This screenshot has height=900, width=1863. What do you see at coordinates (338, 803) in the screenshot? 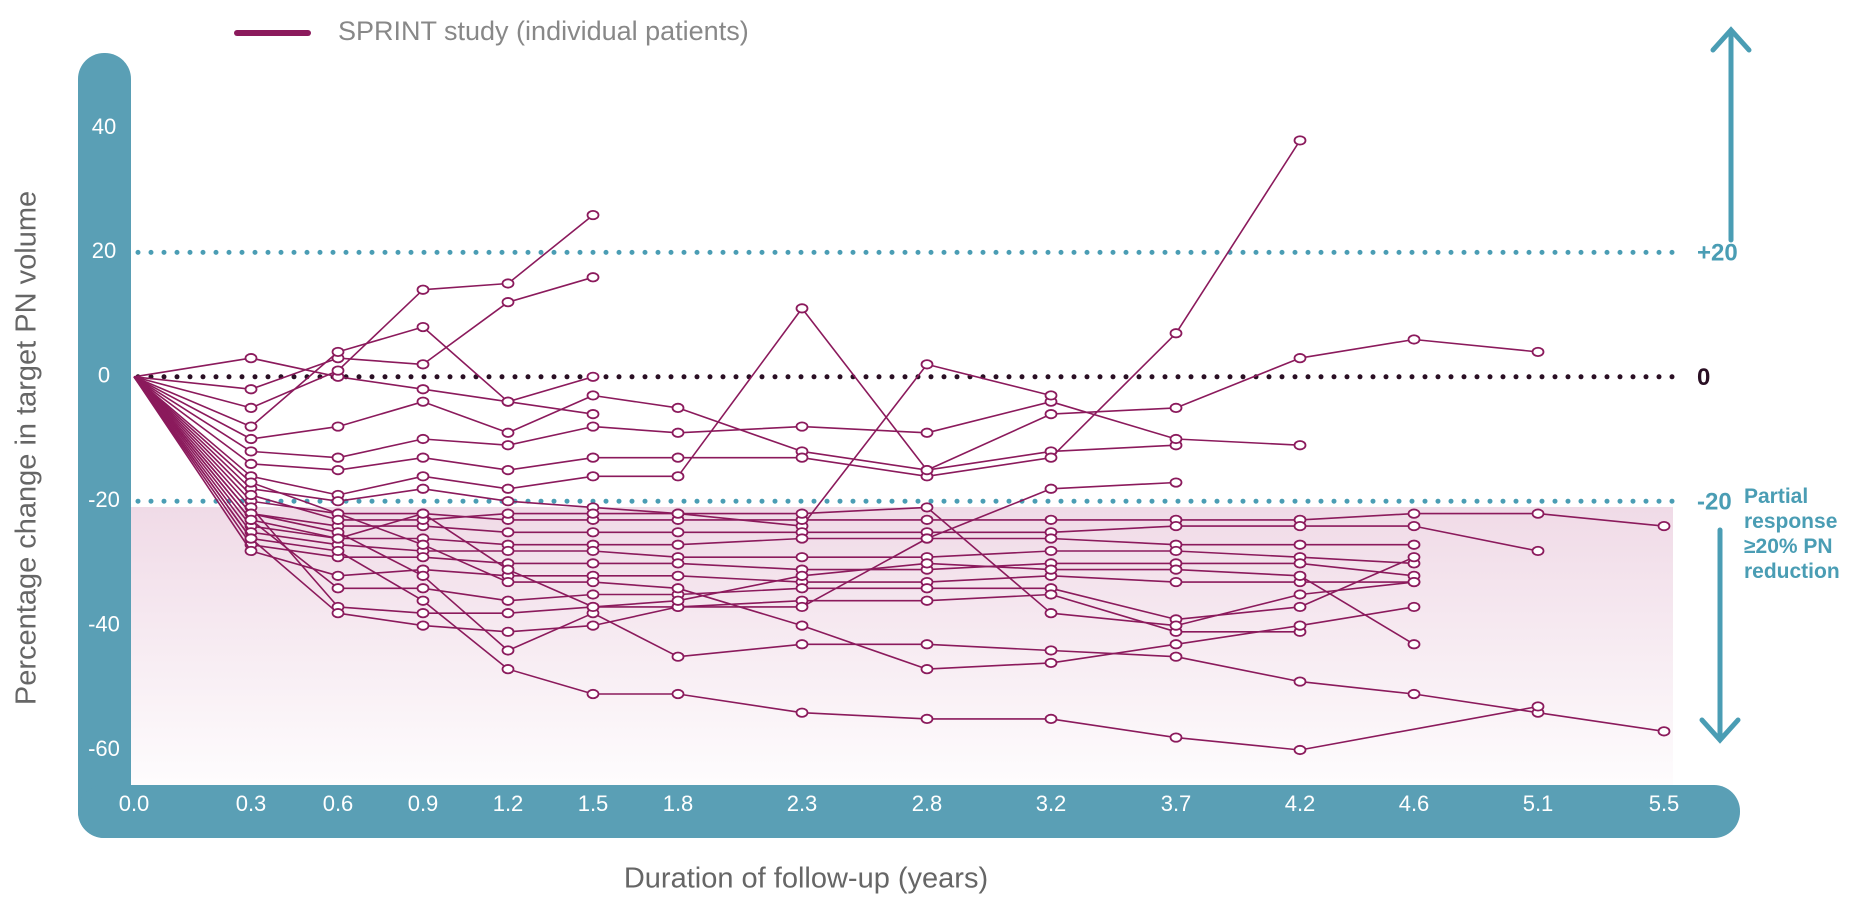
I see `x-tick-label: 0.6` at bounding box center [338, 803].